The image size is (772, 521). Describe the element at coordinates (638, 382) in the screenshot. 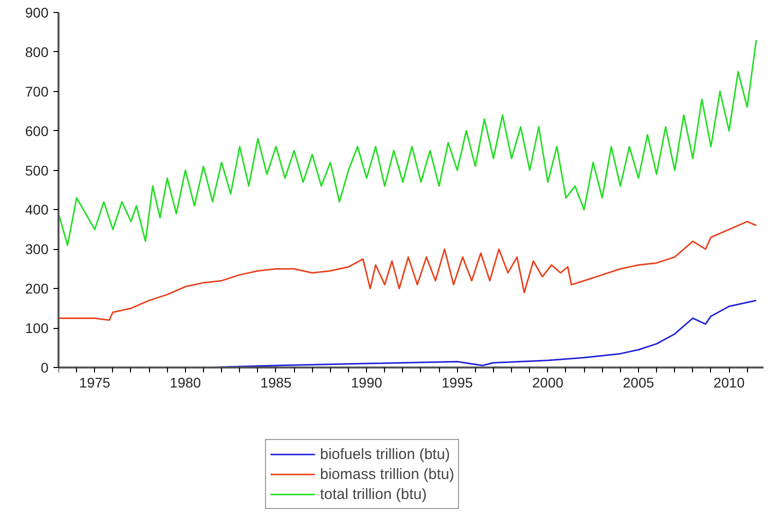

I see `x-tick-label: 2005` at that location.